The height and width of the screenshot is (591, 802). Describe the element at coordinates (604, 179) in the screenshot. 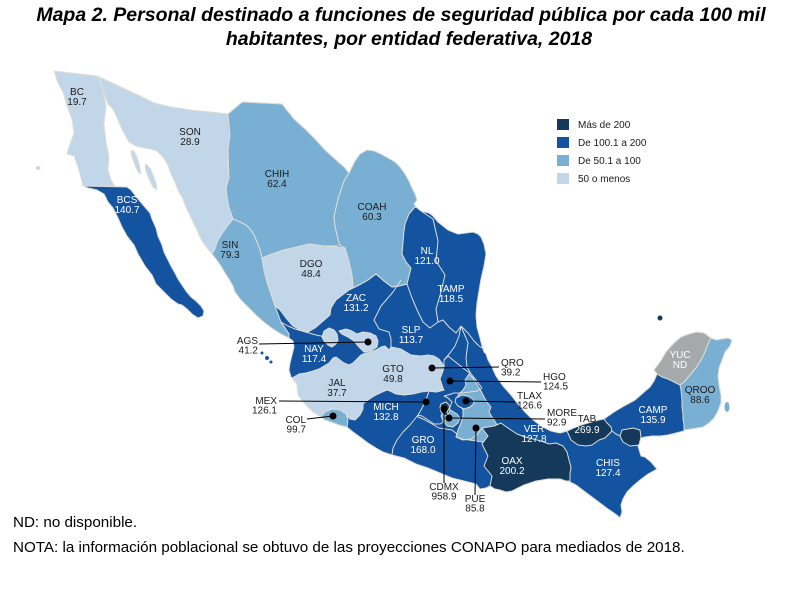

I see `svg-text: 50 o menos` at that location.